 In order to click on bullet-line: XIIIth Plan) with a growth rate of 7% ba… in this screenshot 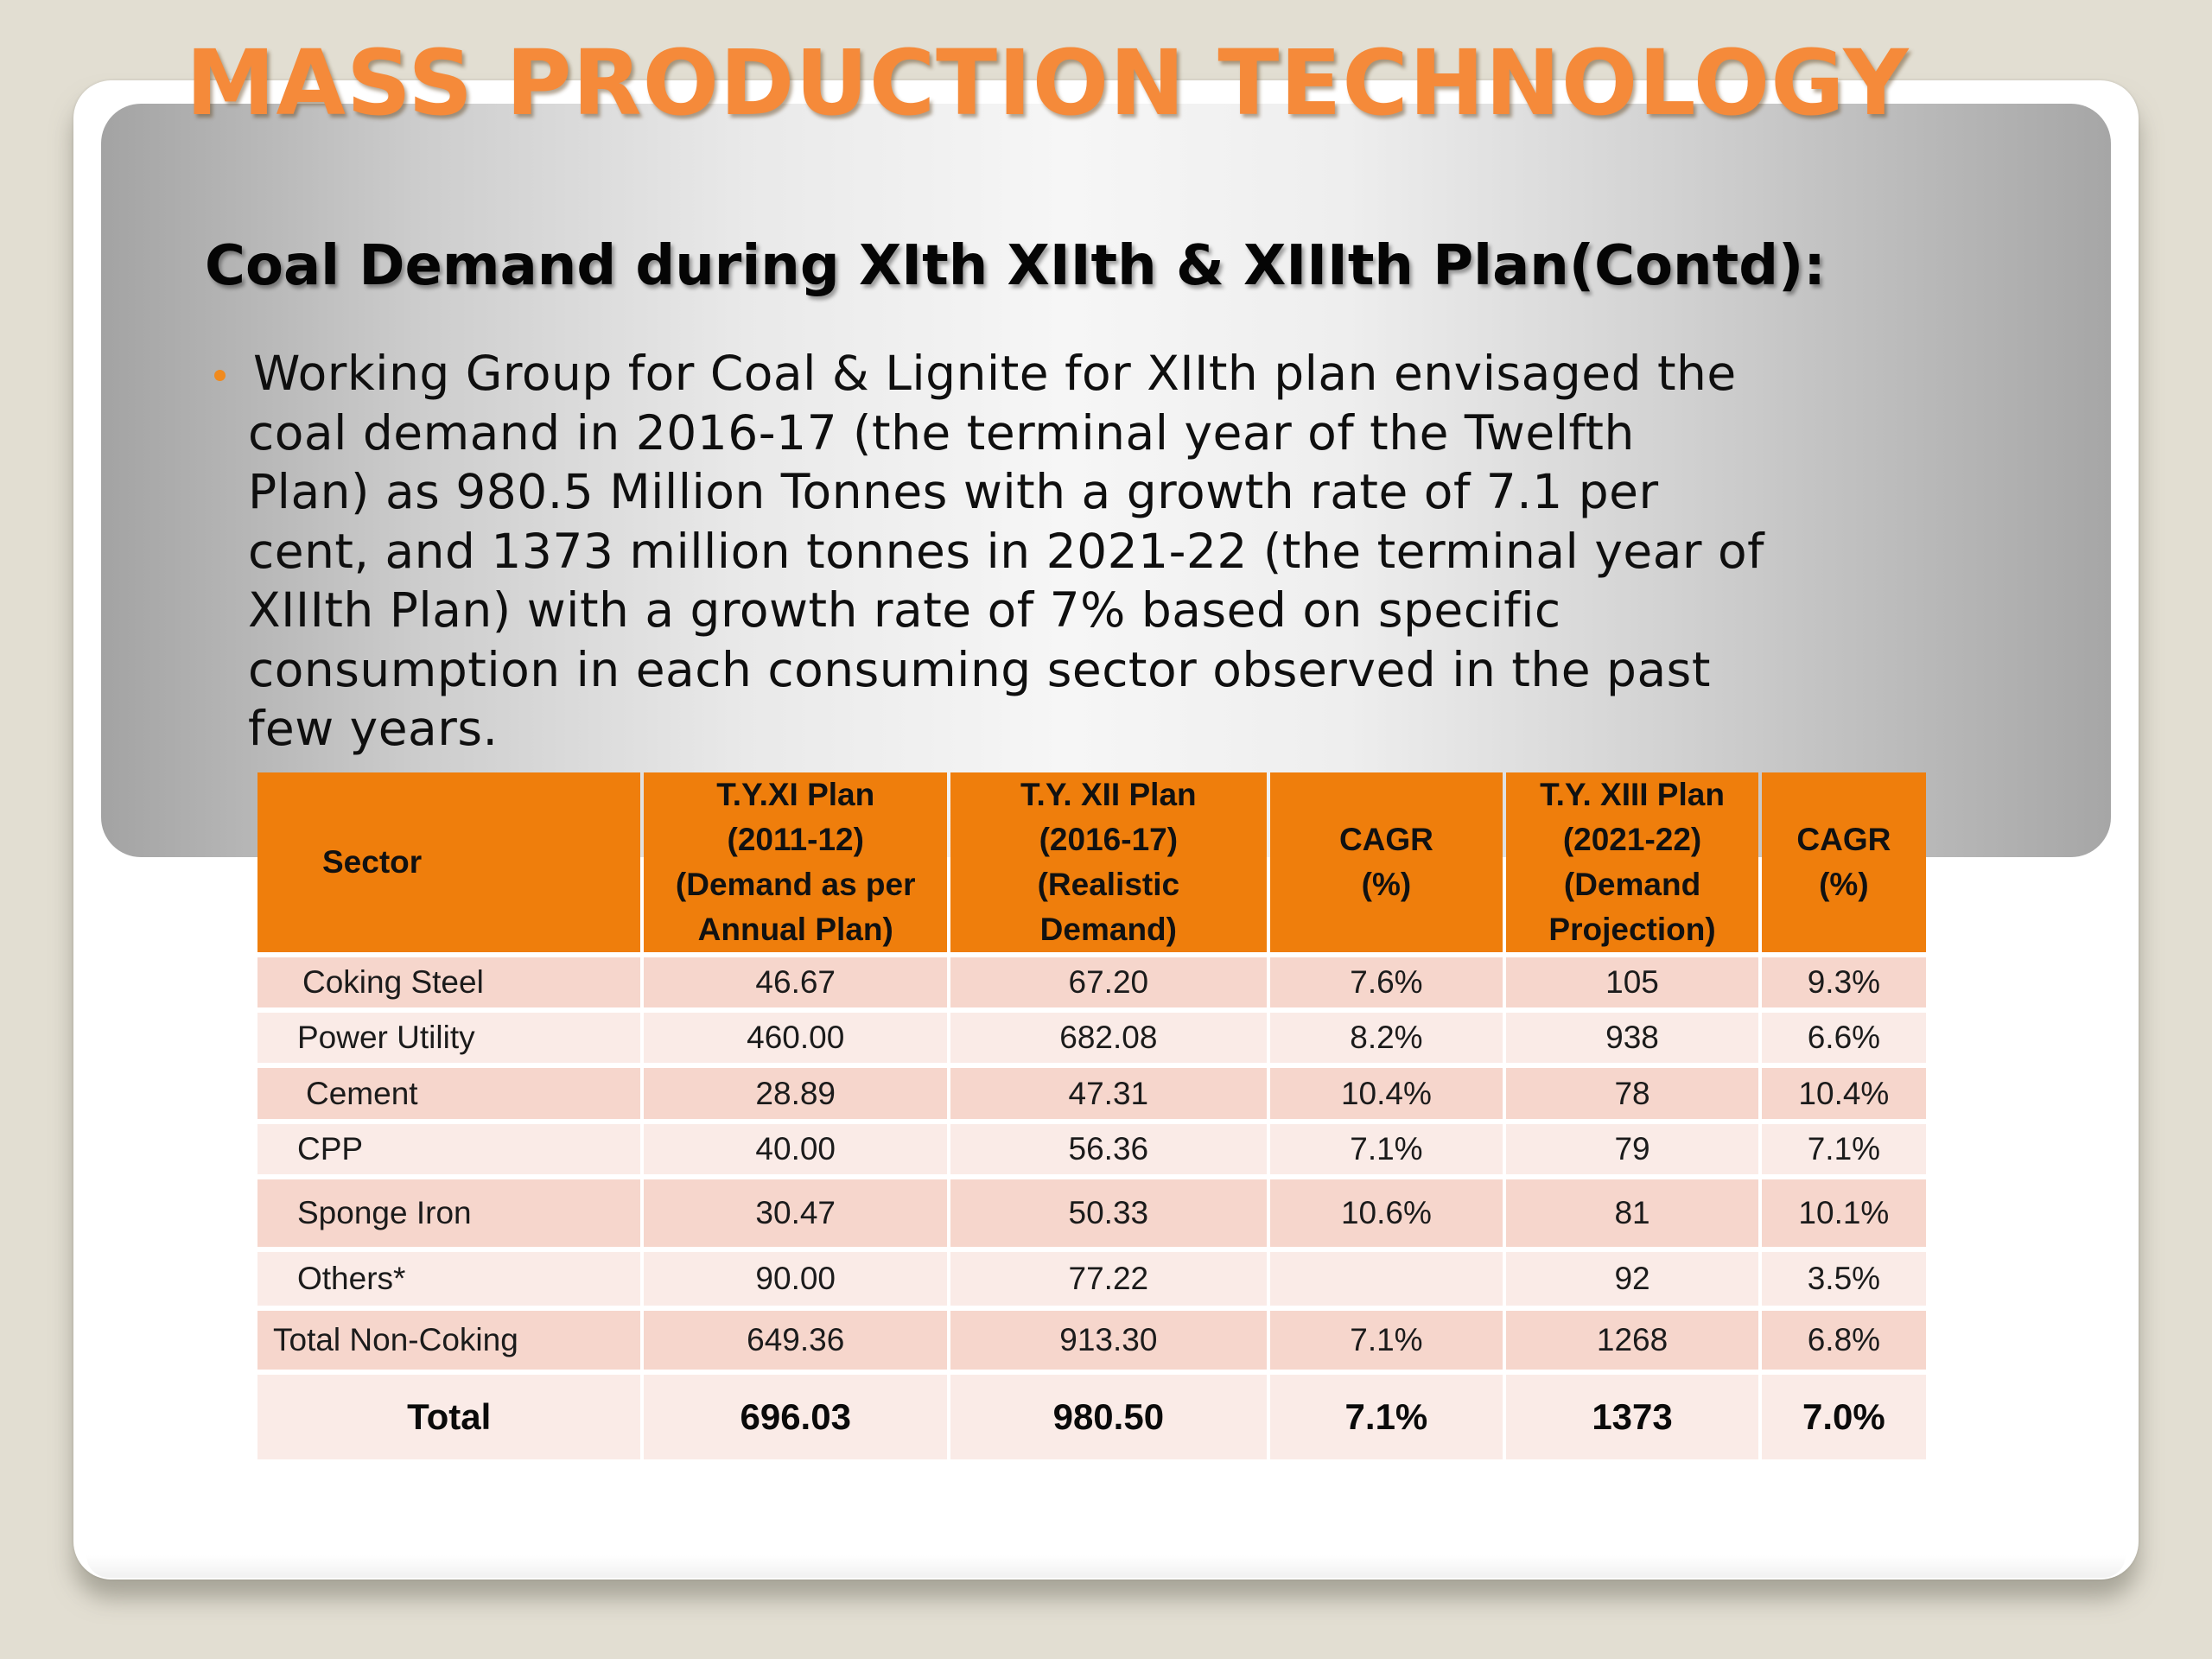, I will do `click(905, 610)`.